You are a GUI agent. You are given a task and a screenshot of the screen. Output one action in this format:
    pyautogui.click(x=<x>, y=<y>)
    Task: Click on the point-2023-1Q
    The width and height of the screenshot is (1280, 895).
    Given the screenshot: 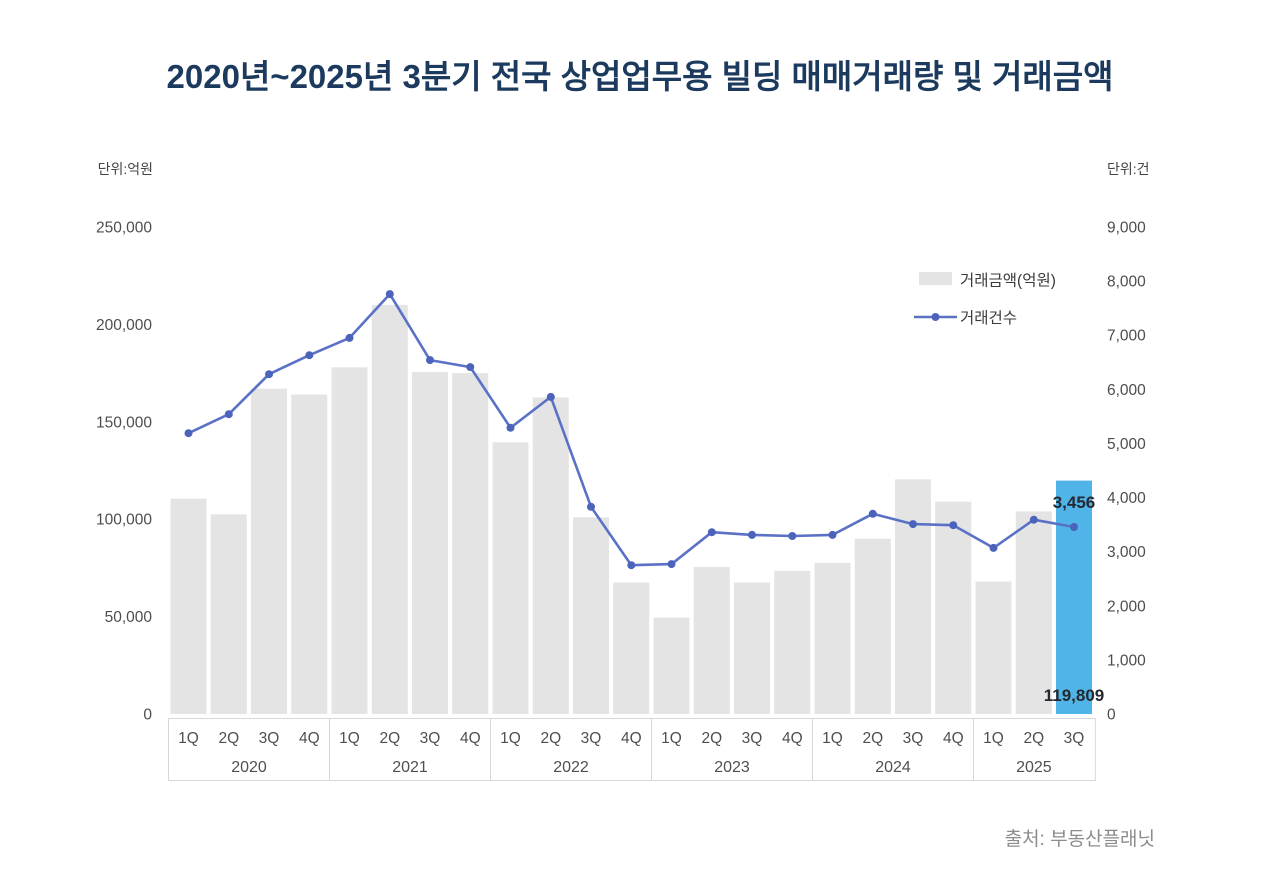 What is the action you would take?
    pyautogui.click(x=671, y=564)
    